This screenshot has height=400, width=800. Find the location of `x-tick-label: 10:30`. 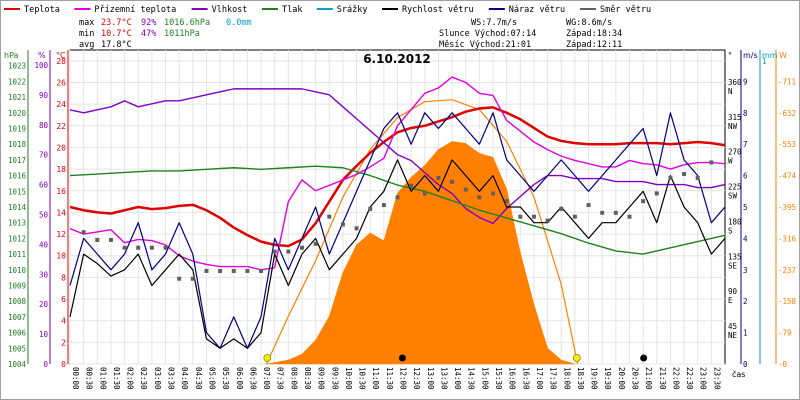

x-tick-label: 10:30 is located at coordinates (362, 378).